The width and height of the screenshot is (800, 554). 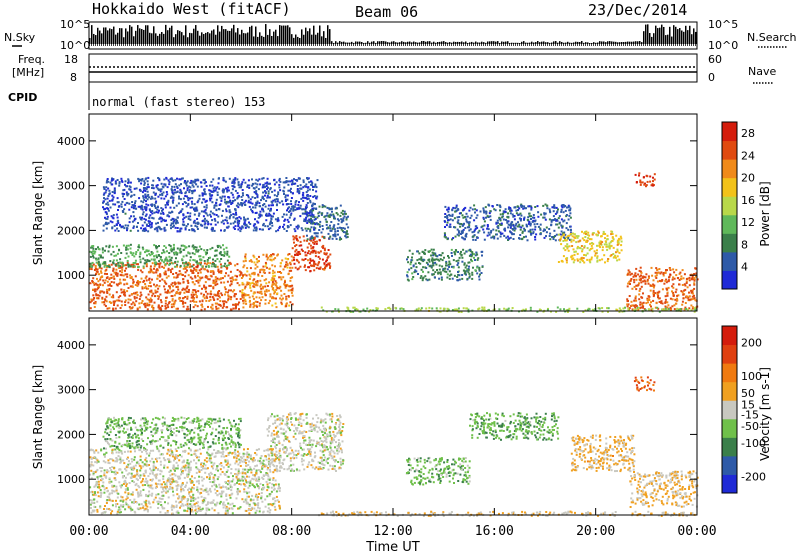 What do you see at coordinates (637, 10) in the screenshot?
I see `date-label: 23/Dec/2014` at bounding box center [637, 10].